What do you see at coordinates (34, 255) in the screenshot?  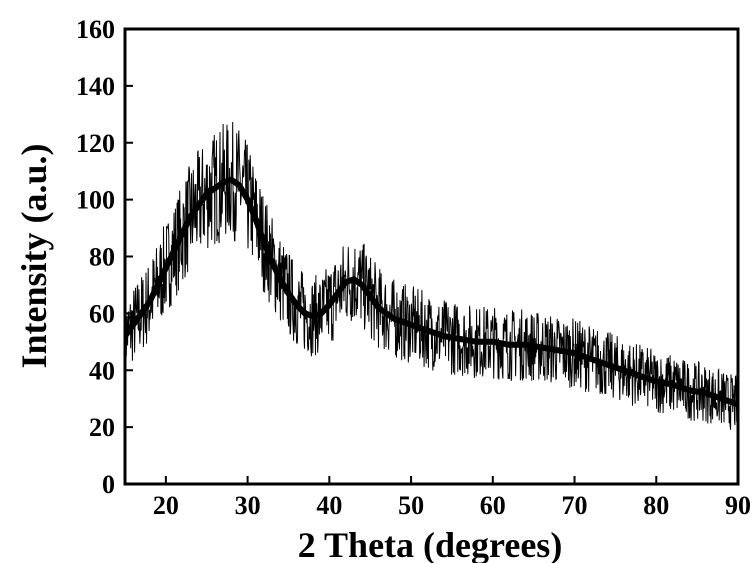 I see `y-axis-title: Intensity (a.u.)` at bounding box center [34, 255].